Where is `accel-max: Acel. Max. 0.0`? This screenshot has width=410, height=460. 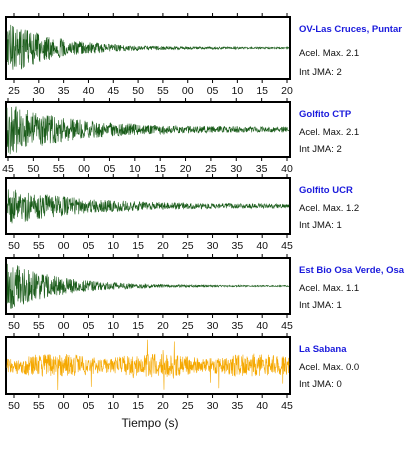 accel-max: Acel. Max. 0.0 is located at coordinates (329, 367).